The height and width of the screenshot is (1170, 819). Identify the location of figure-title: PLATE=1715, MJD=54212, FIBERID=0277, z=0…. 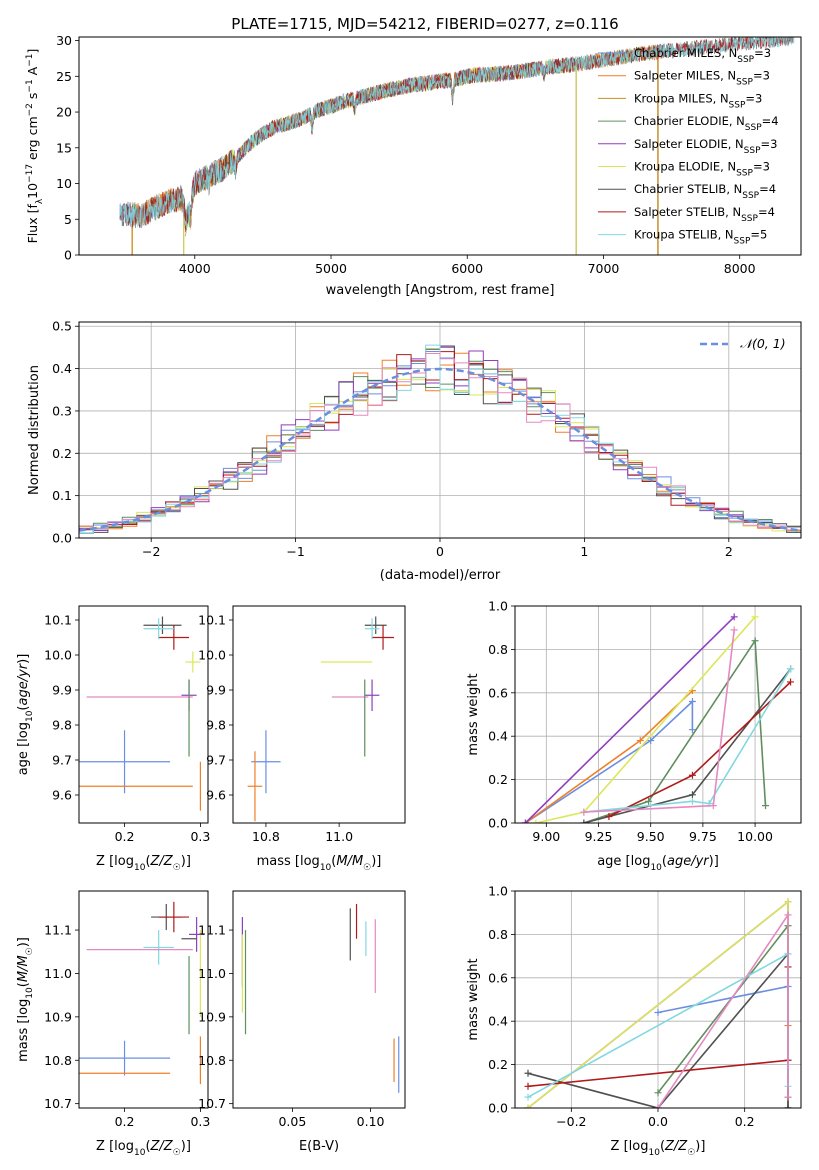
(424, 24).